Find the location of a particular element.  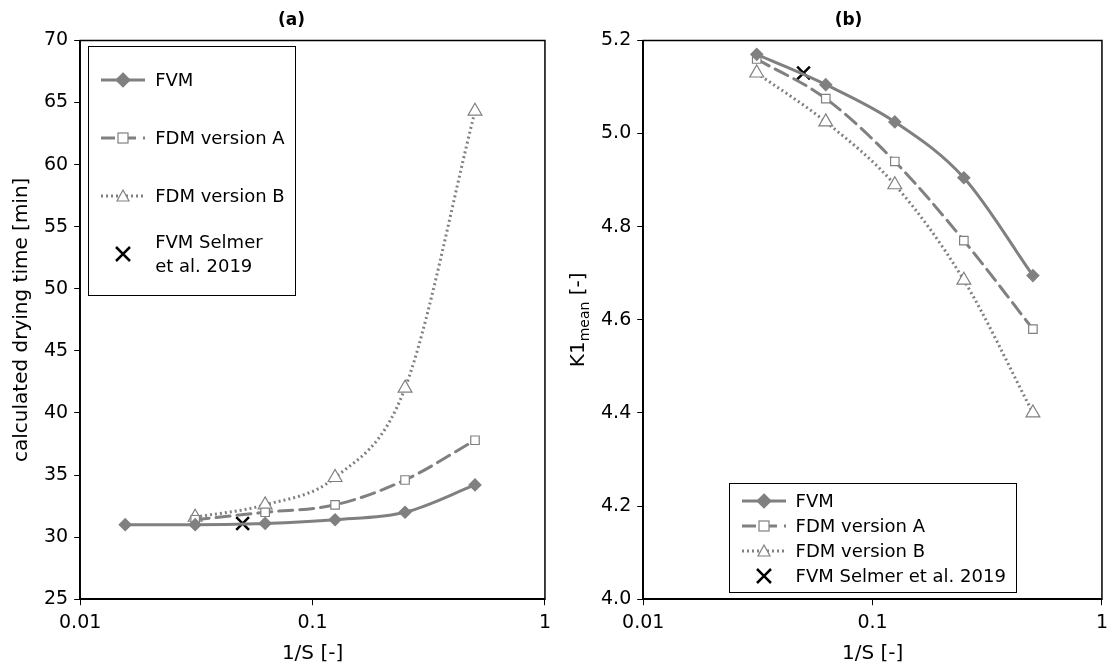

y-tick-label: 55 is located at coordinates (56, 224).